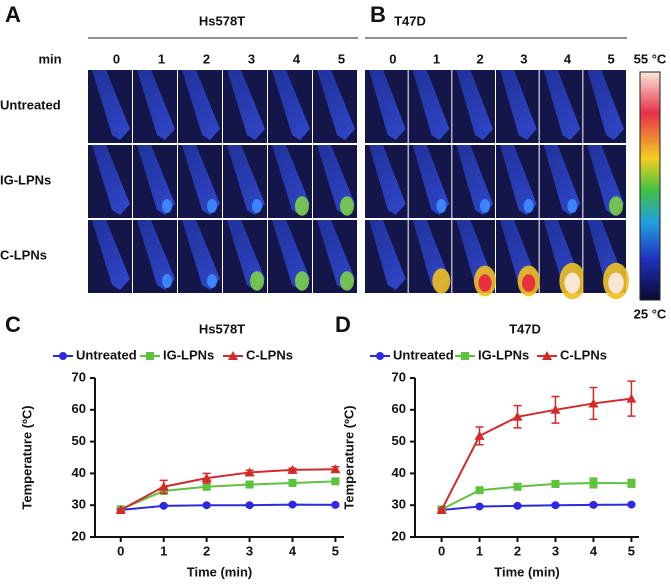  Describe the element at coordinates (251, 58) in the screenshot. I see `column-label: 3` at that location.